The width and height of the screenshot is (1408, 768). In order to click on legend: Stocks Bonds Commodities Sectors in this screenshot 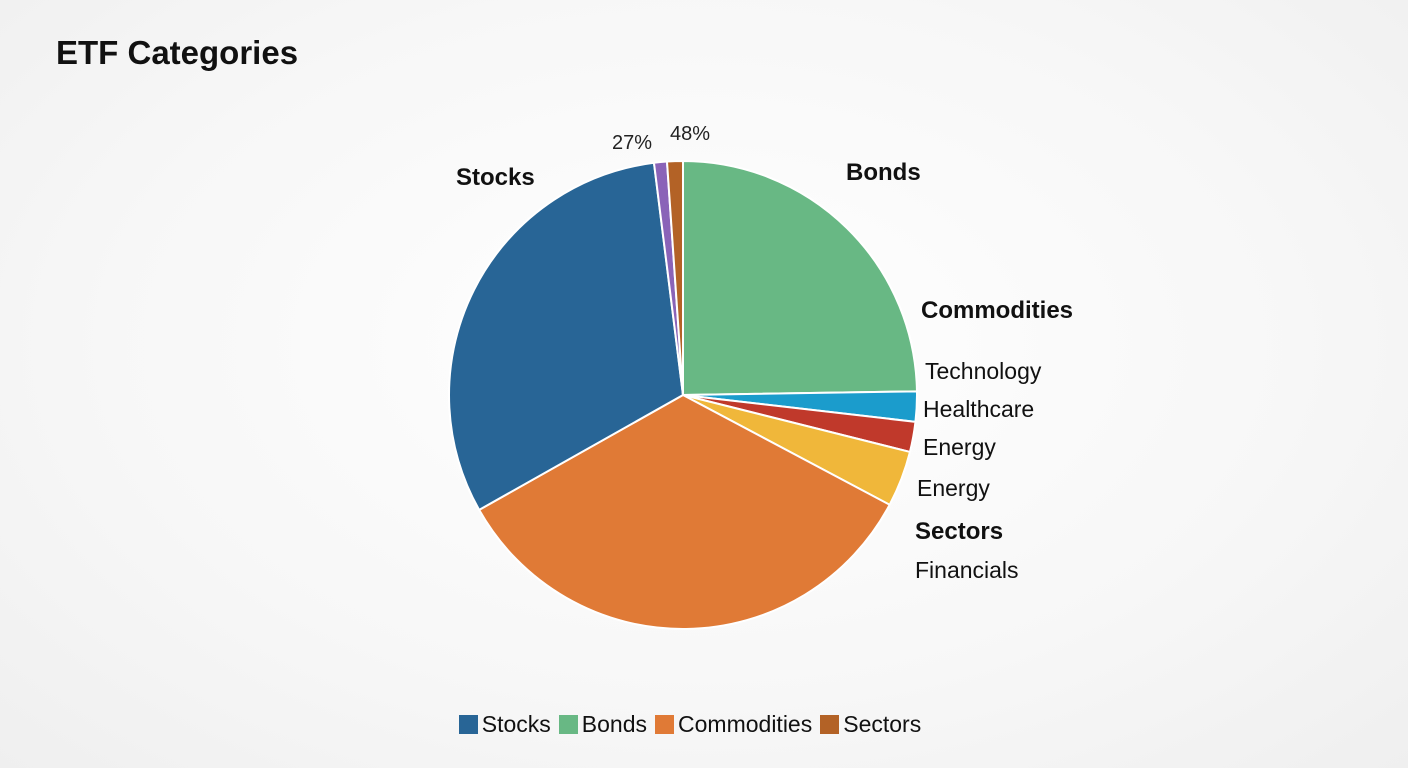, I will do `click(690, 724)`.